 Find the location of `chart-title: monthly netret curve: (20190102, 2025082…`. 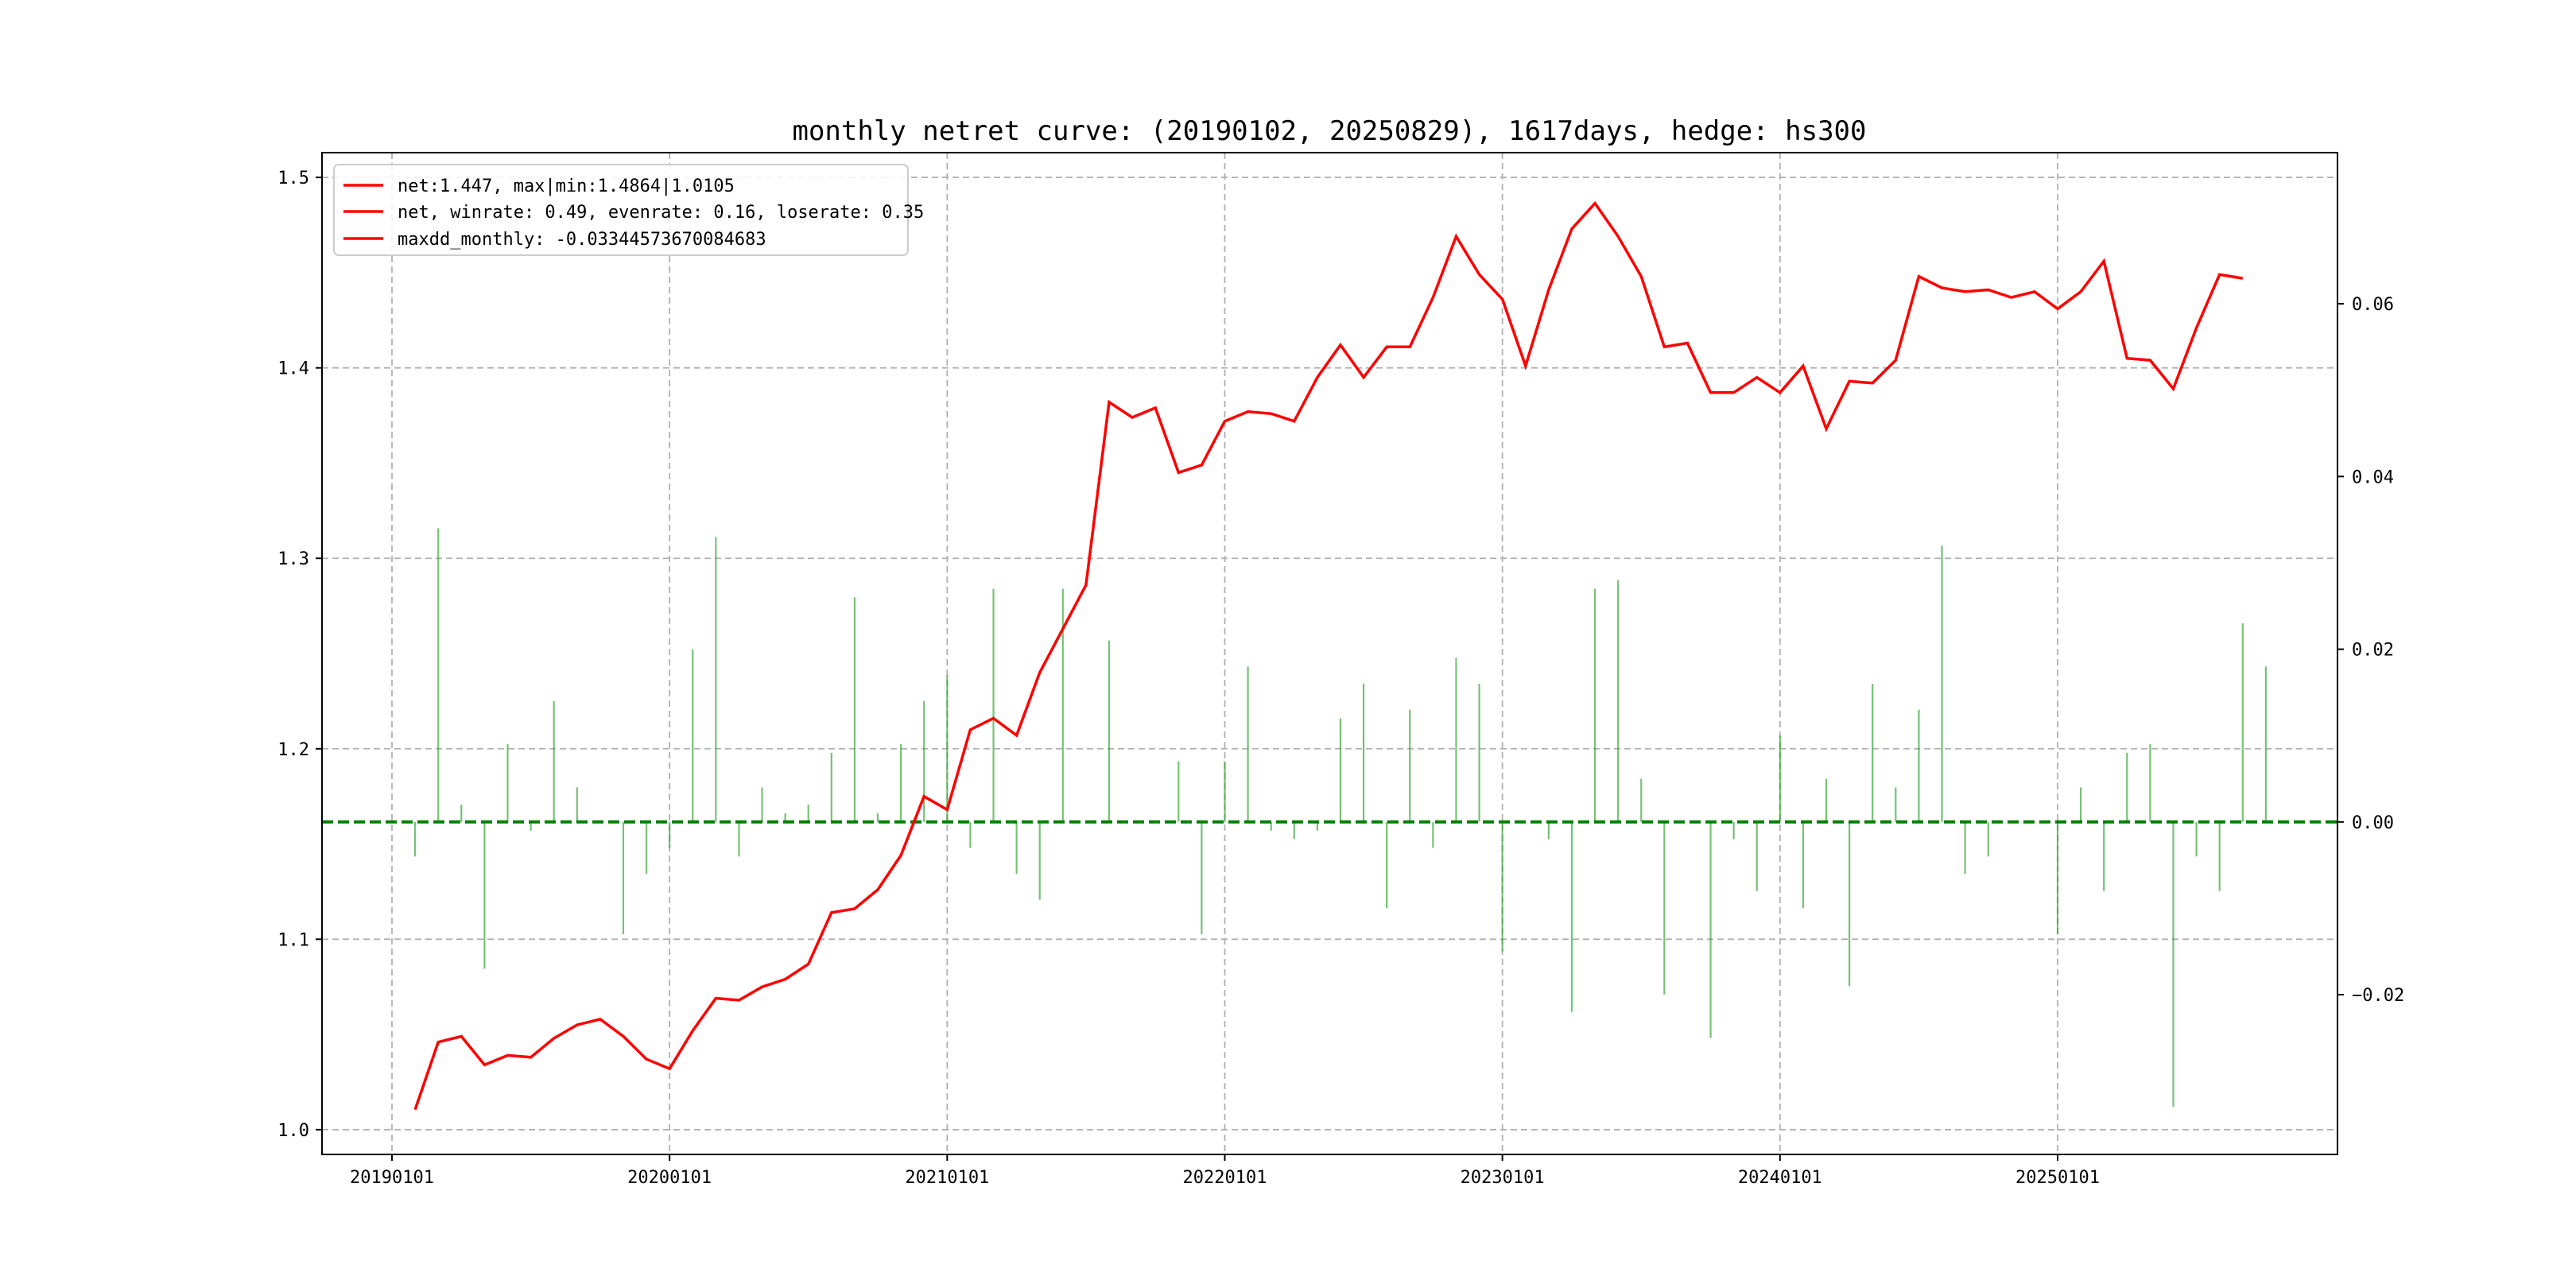

chart-title: monthly netret curve: (20190102, 2025082… is located at coordinates (1329, 131).